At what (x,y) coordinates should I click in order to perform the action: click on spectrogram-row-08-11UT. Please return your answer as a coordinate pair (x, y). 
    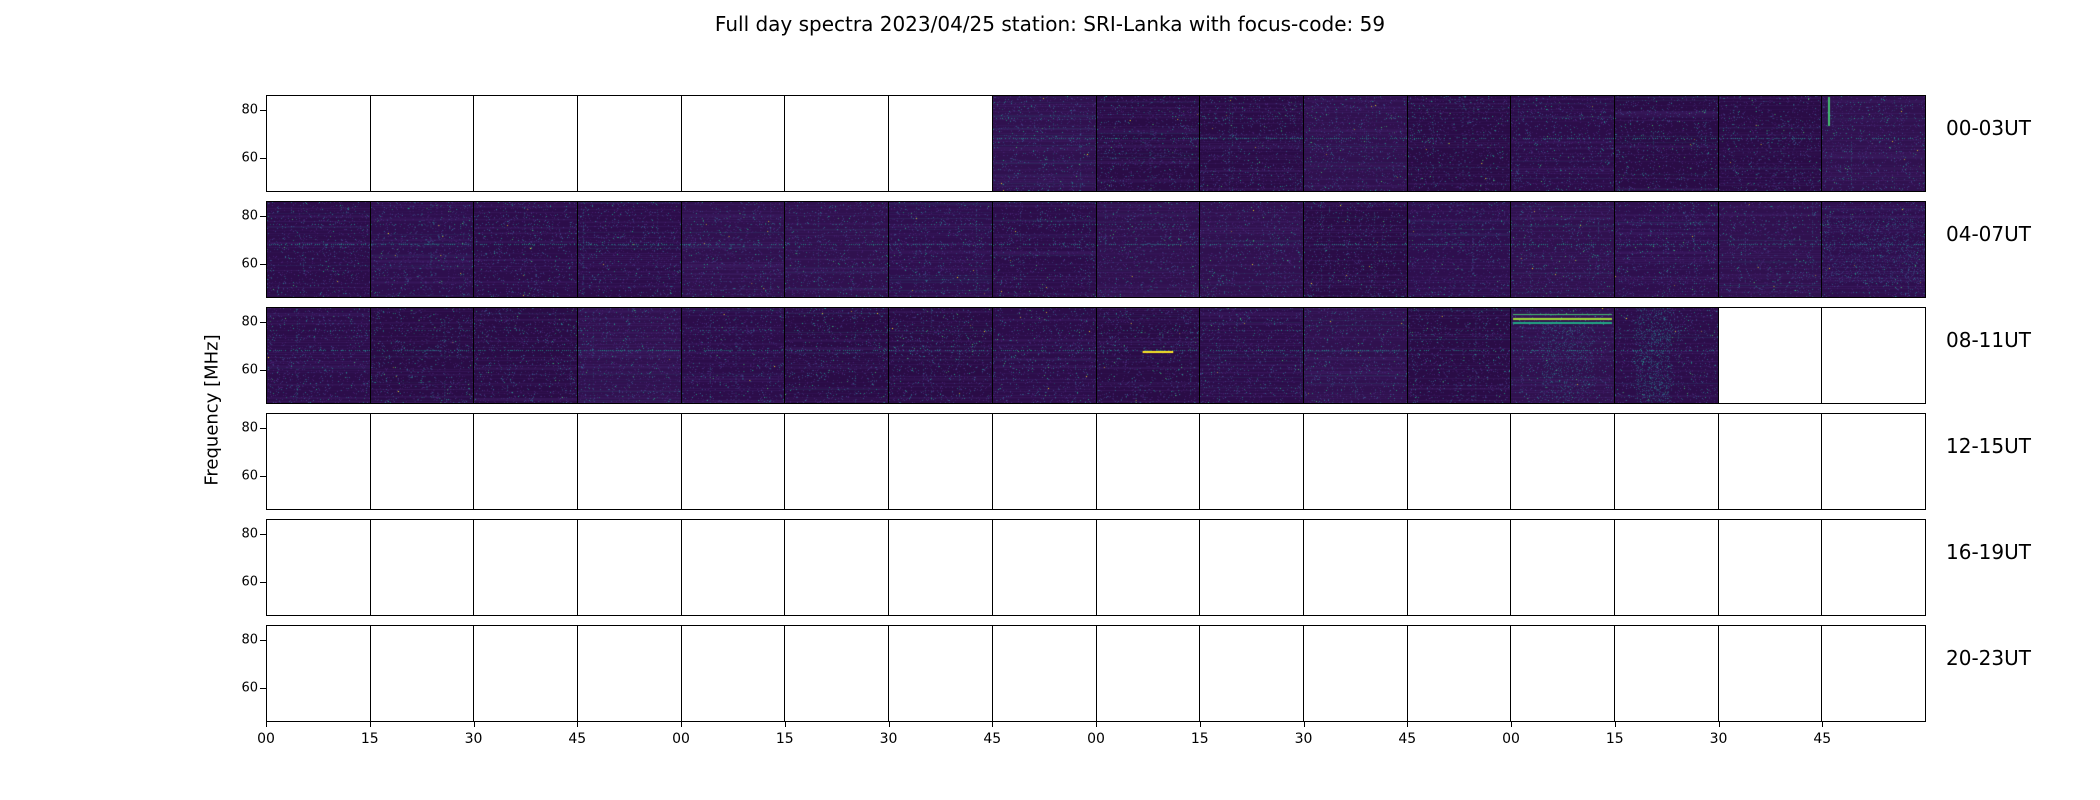
    Looking at the image, I should click on (1096, 355).